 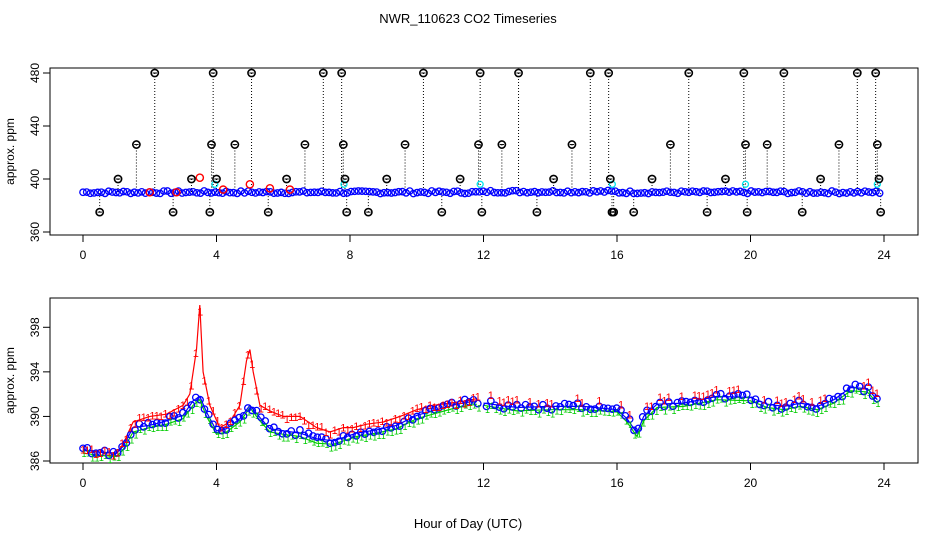 I want to click on top-red-point, so click(x=176, y=192).